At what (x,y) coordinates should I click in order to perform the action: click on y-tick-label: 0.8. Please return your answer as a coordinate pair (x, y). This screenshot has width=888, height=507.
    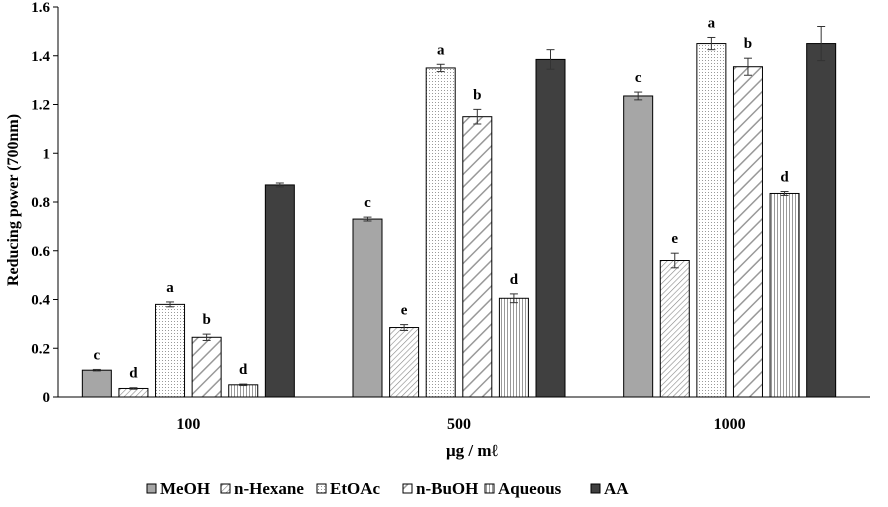
    Looking at the image, I should click on (40, 203).